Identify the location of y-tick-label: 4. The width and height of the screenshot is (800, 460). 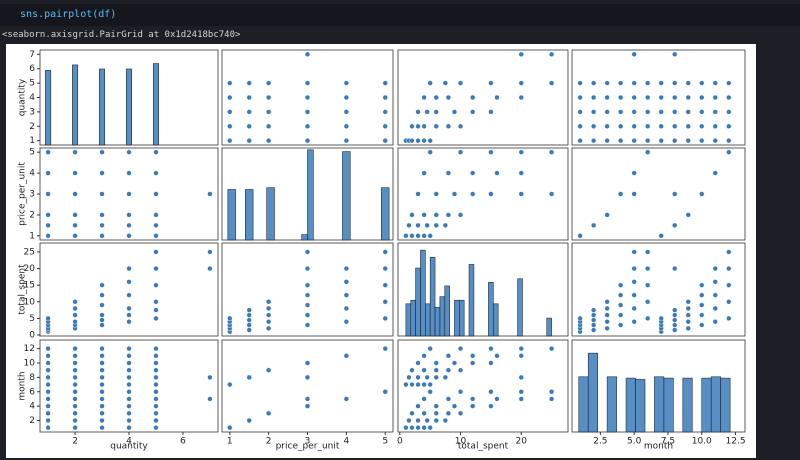
(32, 174).